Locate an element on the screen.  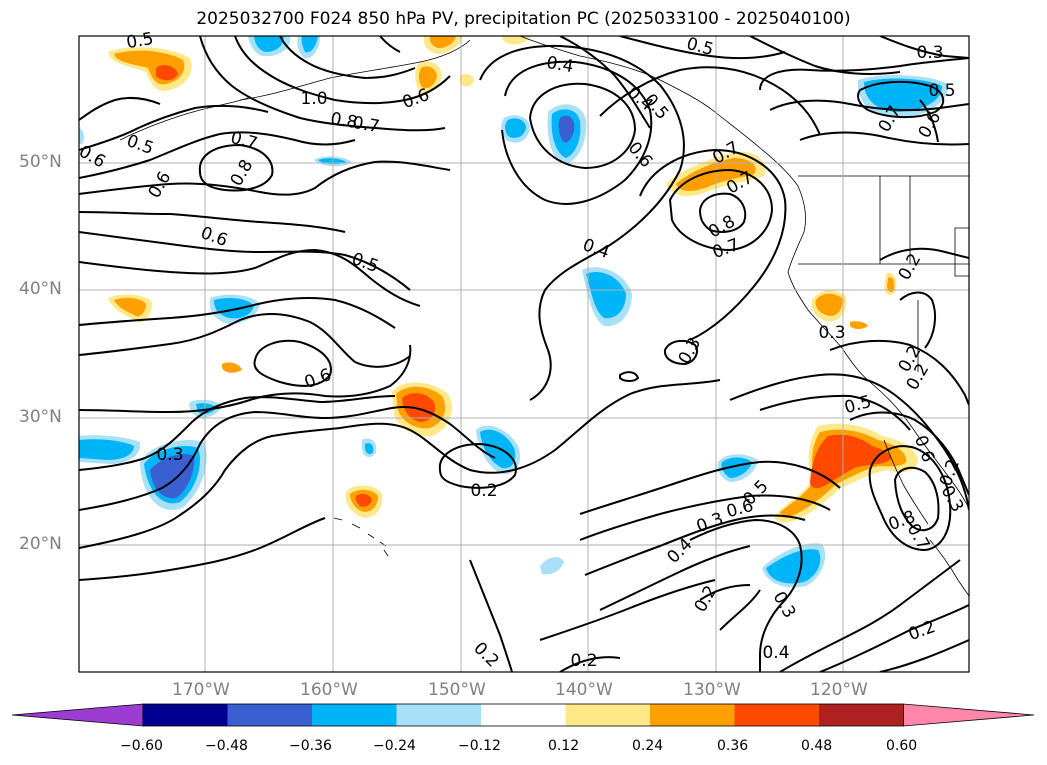
lon-label-130w: 130°W is located at coordinates (712, 690).